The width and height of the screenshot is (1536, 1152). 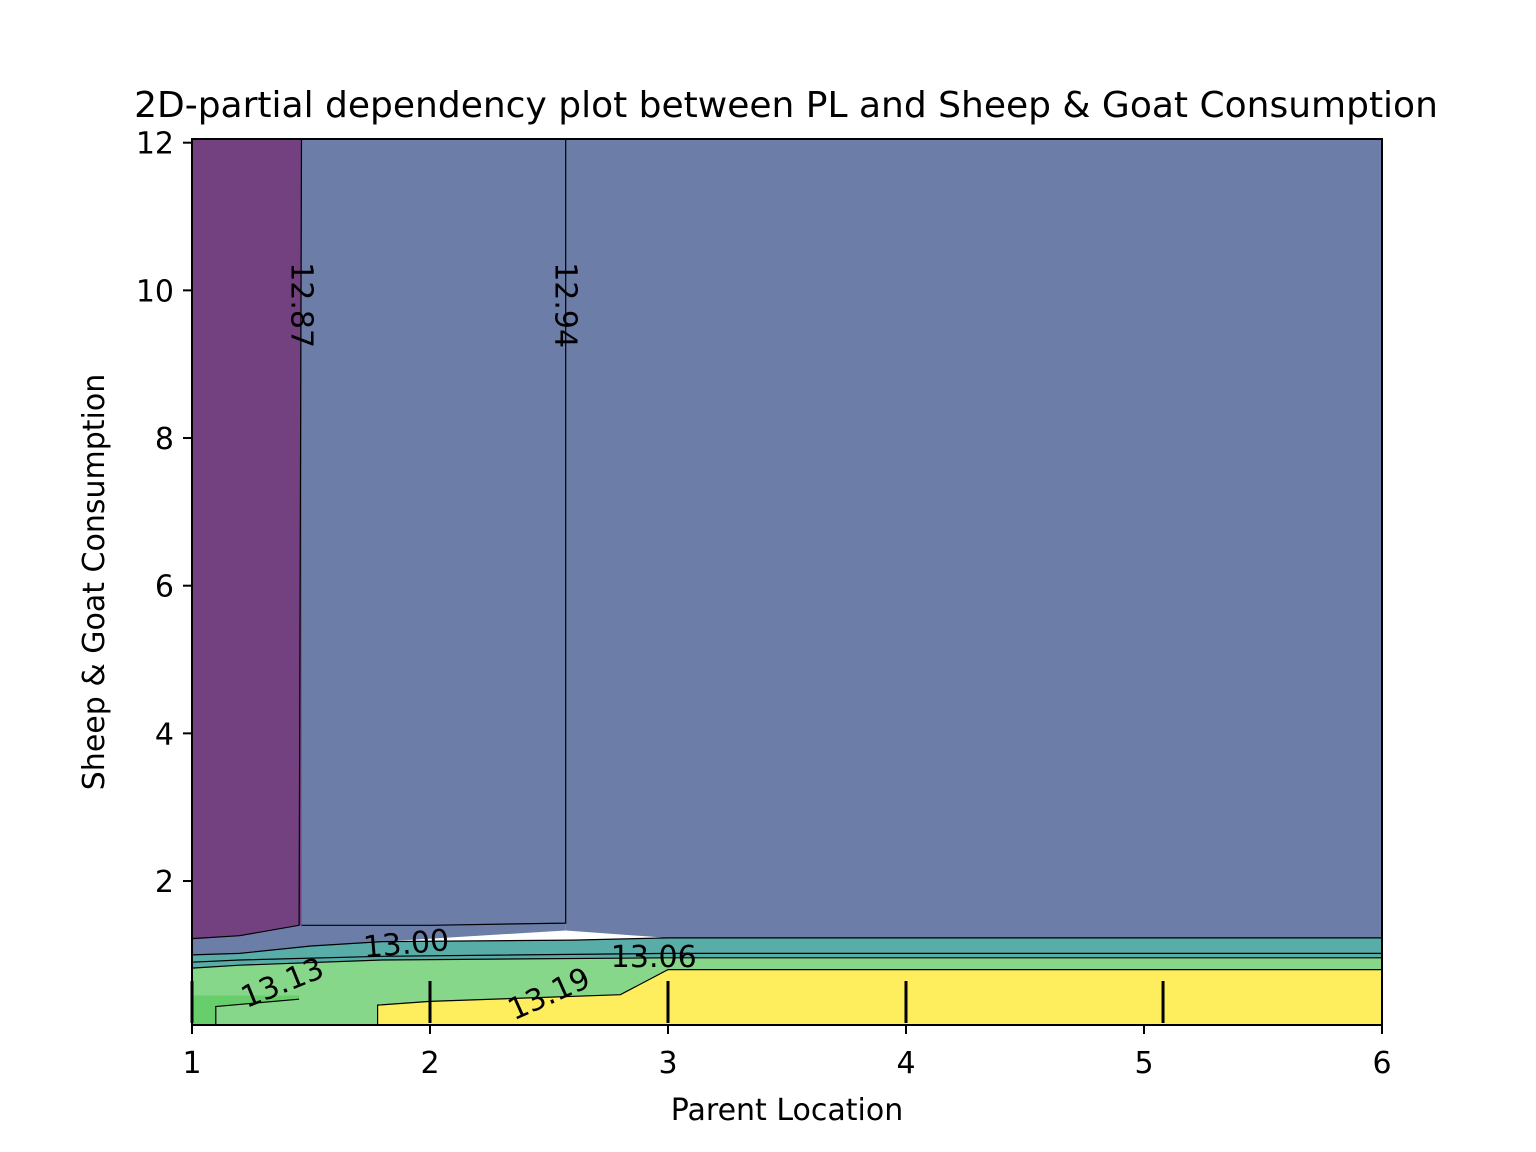 What do you see at coordinates (429, 1063) in the screenshot?
I see `x-tick-label: 2` at bounding box center [429, 1063].